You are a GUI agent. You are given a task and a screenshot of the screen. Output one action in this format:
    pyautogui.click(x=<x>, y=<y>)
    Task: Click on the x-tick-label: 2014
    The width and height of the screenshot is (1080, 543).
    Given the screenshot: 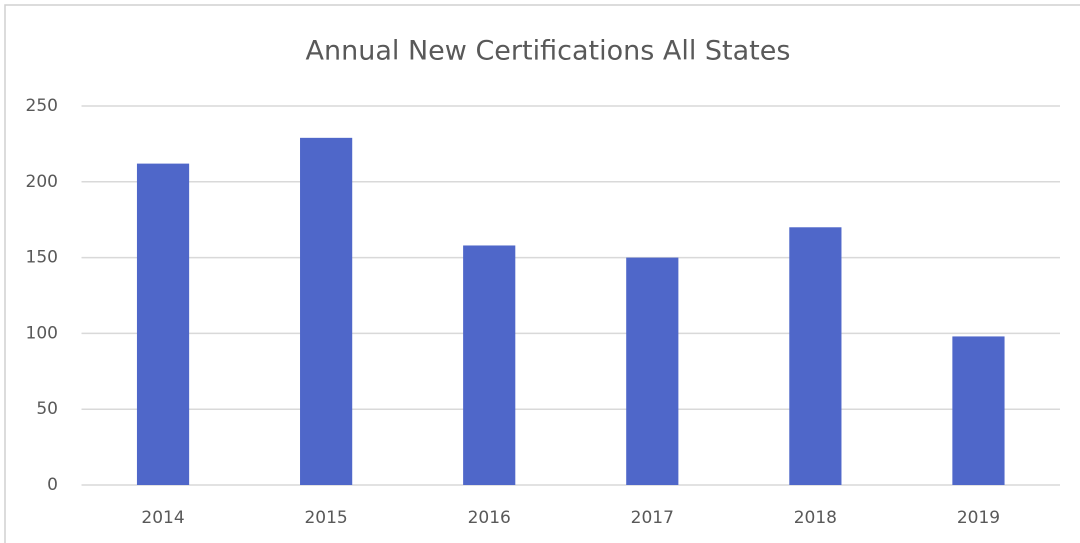 What is the action you would take?
    pyautogui.click(x=162, y=518)
    